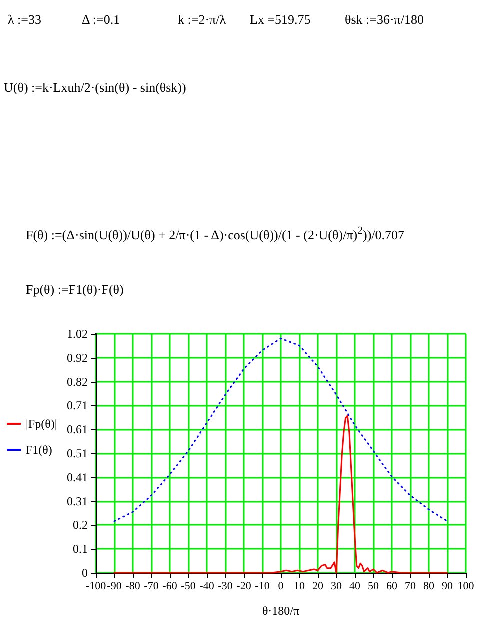 This screenshot has height=630, width=491. Describe the element at coordinates (85, 573) in the screenshot. I see `y-tick-label: 0` at that location.